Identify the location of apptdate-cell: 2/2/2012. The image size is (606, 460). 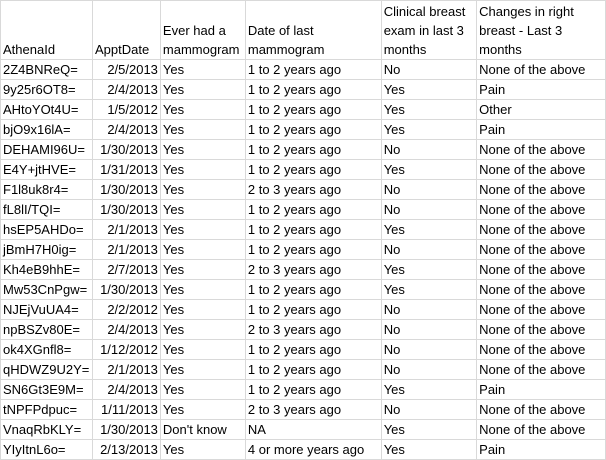
(126, 309).